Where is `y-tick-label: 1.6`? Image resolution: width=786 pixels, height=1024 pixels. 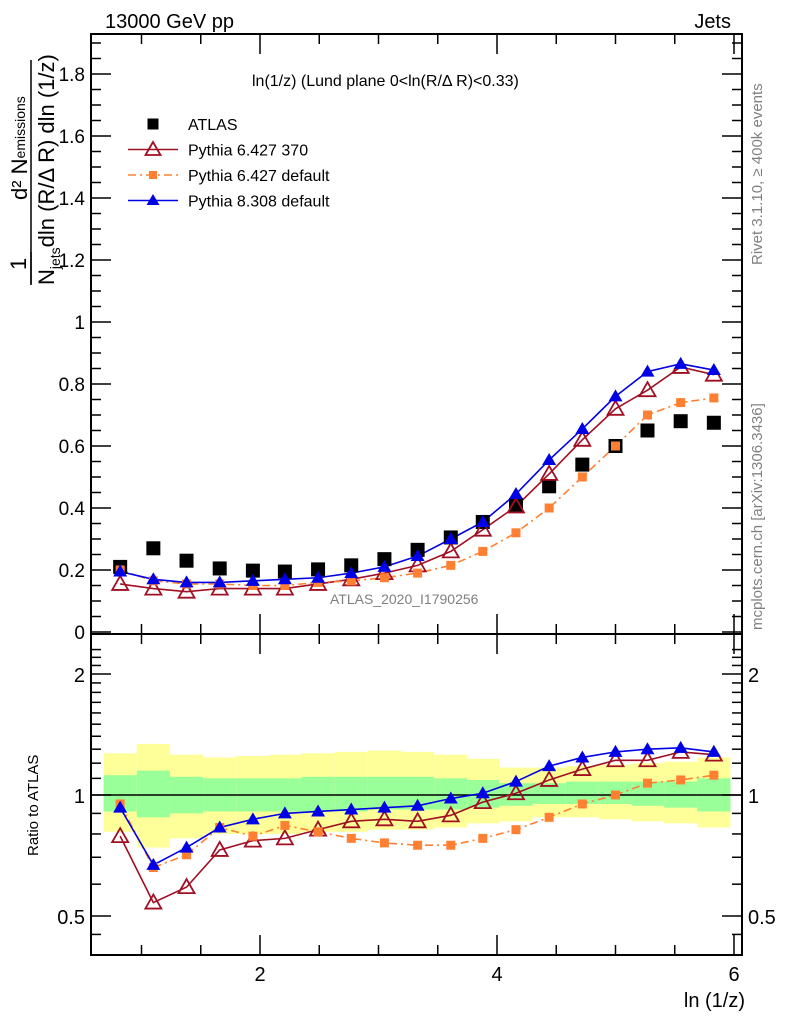
y-tick-label: 1.6 is located at coordinates (72, 137).